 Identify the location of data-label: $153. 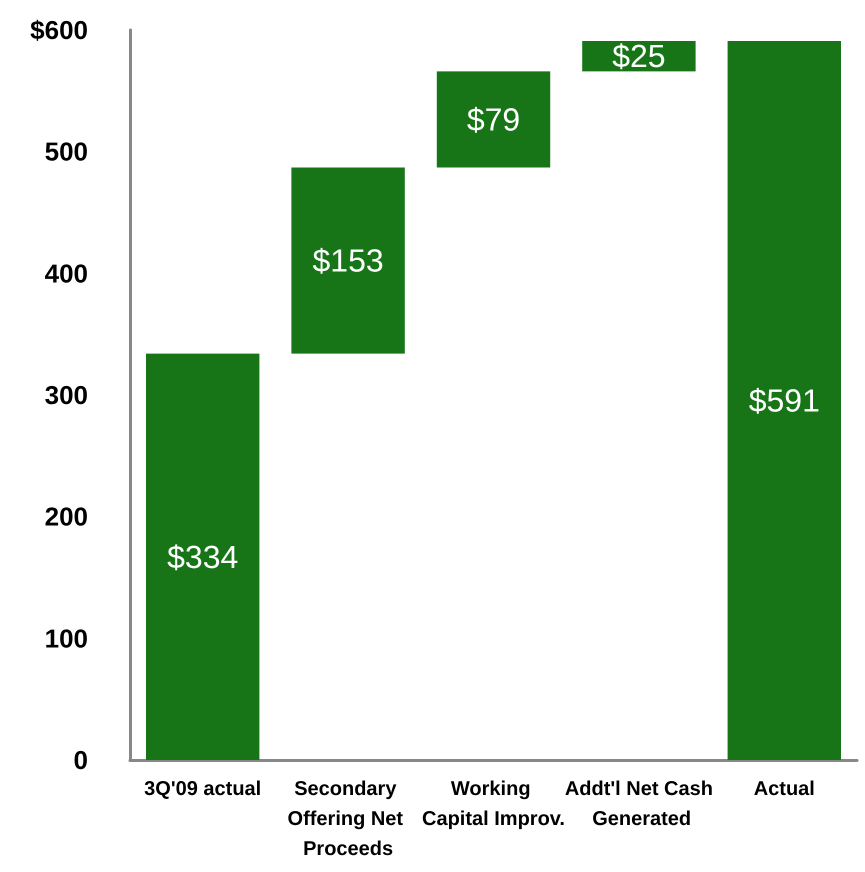
(348, 260).